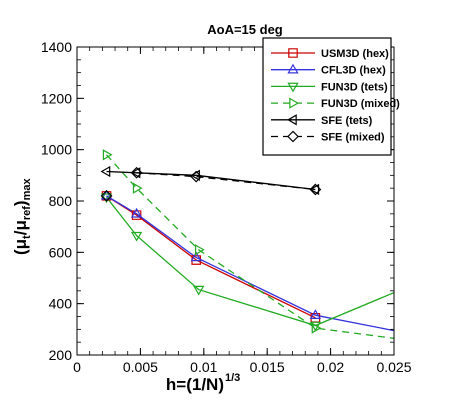 The width and height of the screenshot is (450, 400). Describe the element at coordinates (61, 252) in the screenshot. I see `y-tick-label: 600` at that location.